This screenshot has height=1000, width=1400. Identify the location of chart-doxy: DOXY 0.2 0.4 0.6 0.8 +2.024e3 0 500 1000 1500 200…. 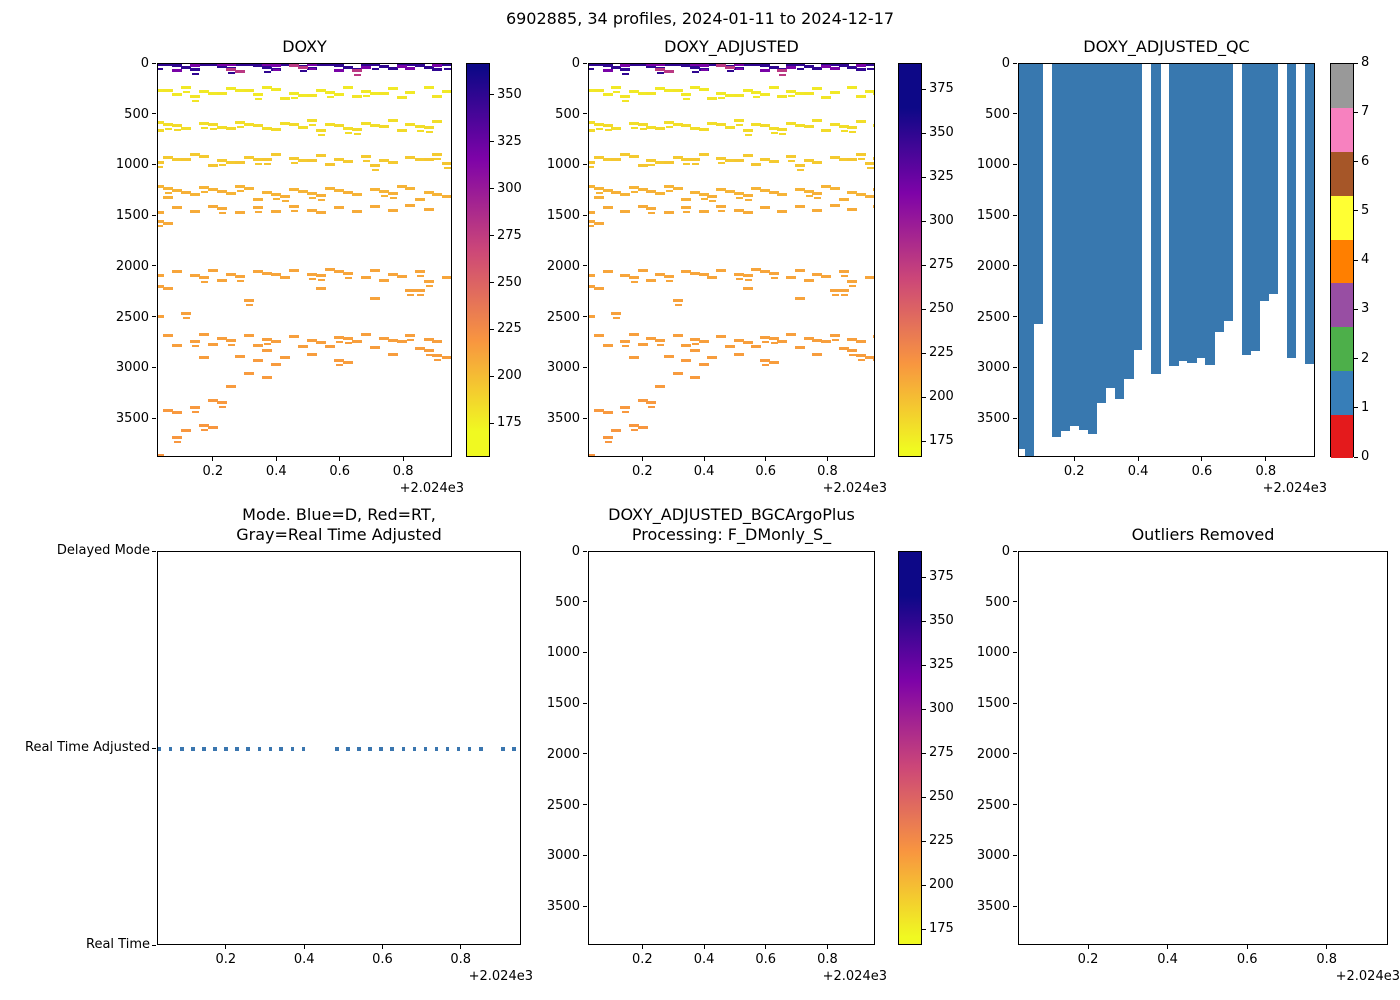
(290, 266).